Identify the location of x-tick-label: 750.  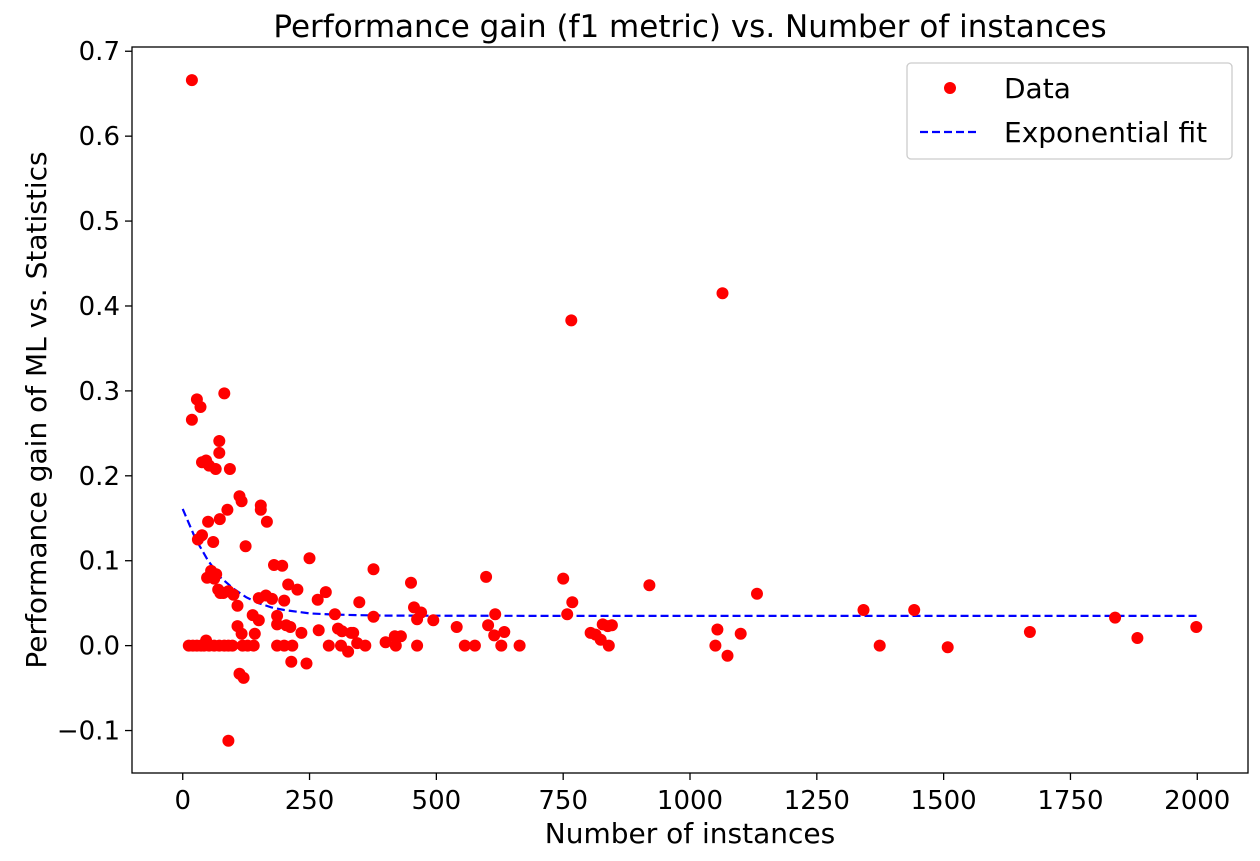
(563, 801).